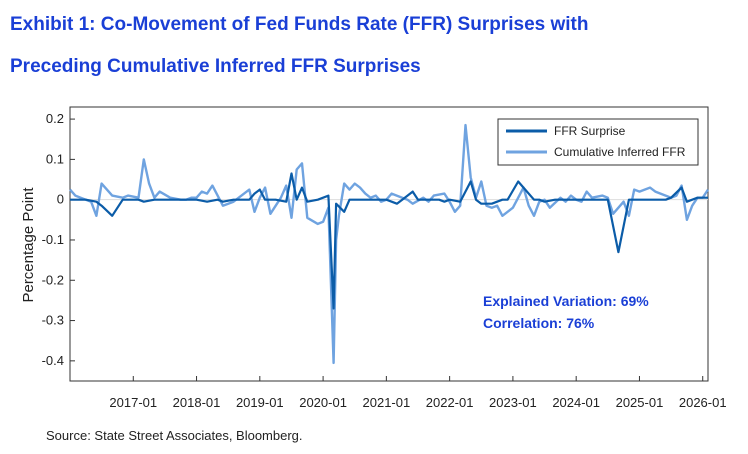  Describe the element at coordinates (640, 402) in the screenshot. I see `x-tick-label: 2025-01` at that location.